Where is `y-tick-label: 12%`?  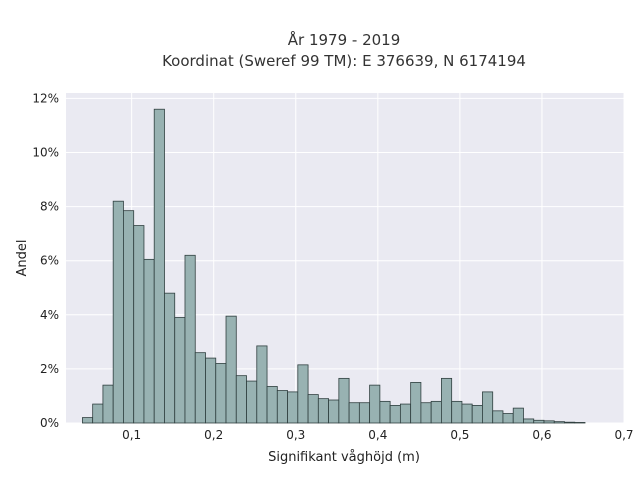
y-tick-label: 12% is located at coordinates (45, 98).